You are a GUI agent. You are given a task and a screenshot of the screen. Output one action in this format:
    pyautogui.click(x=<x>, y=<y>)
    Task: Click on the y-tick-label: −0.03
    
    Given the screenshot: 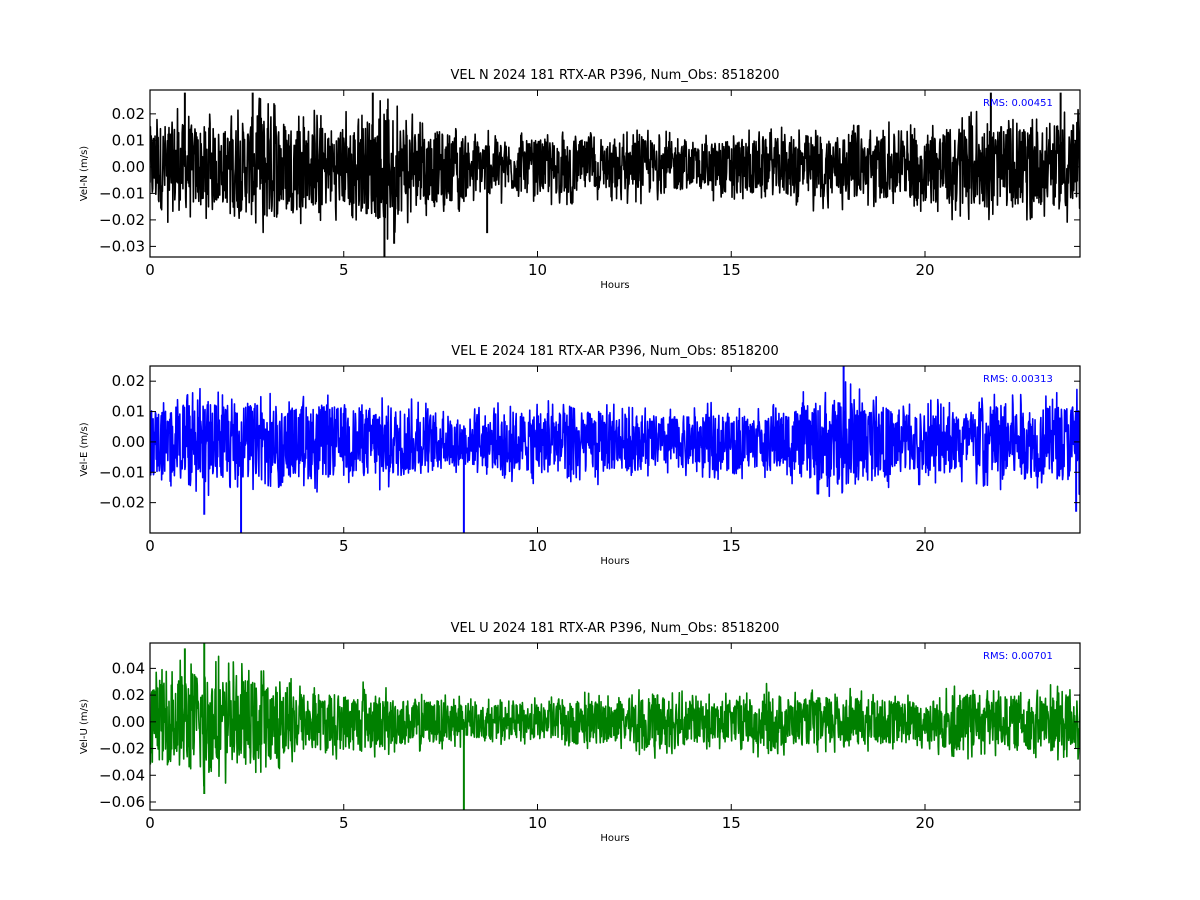 What is the action you would take?
    pyautogui.click(x=122, y=246)
    